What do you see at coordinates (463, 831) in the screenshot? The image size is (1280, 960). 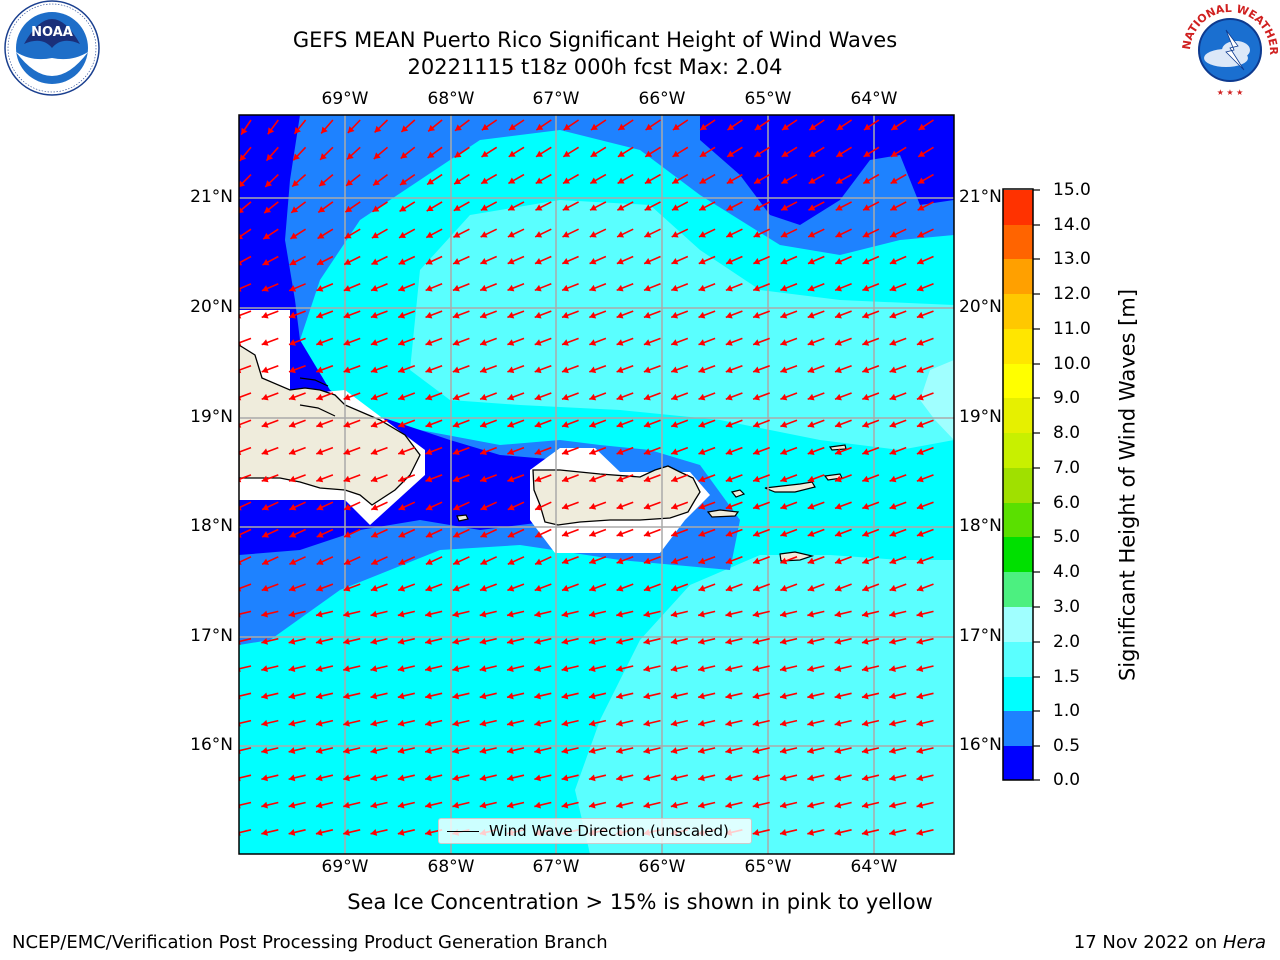 I see `legend-line-icon` at bounding box center [463, 831].